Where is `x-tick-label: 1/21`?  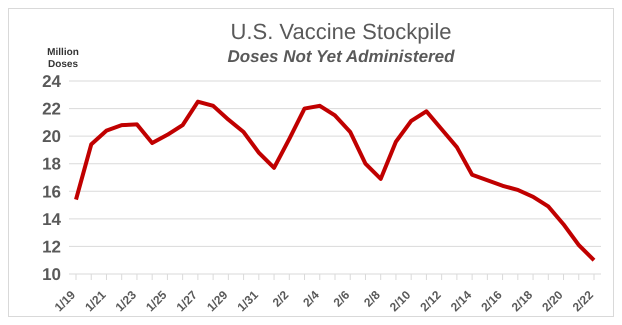
x-tick-label: 1/21 is located at coordinates (95, 301).